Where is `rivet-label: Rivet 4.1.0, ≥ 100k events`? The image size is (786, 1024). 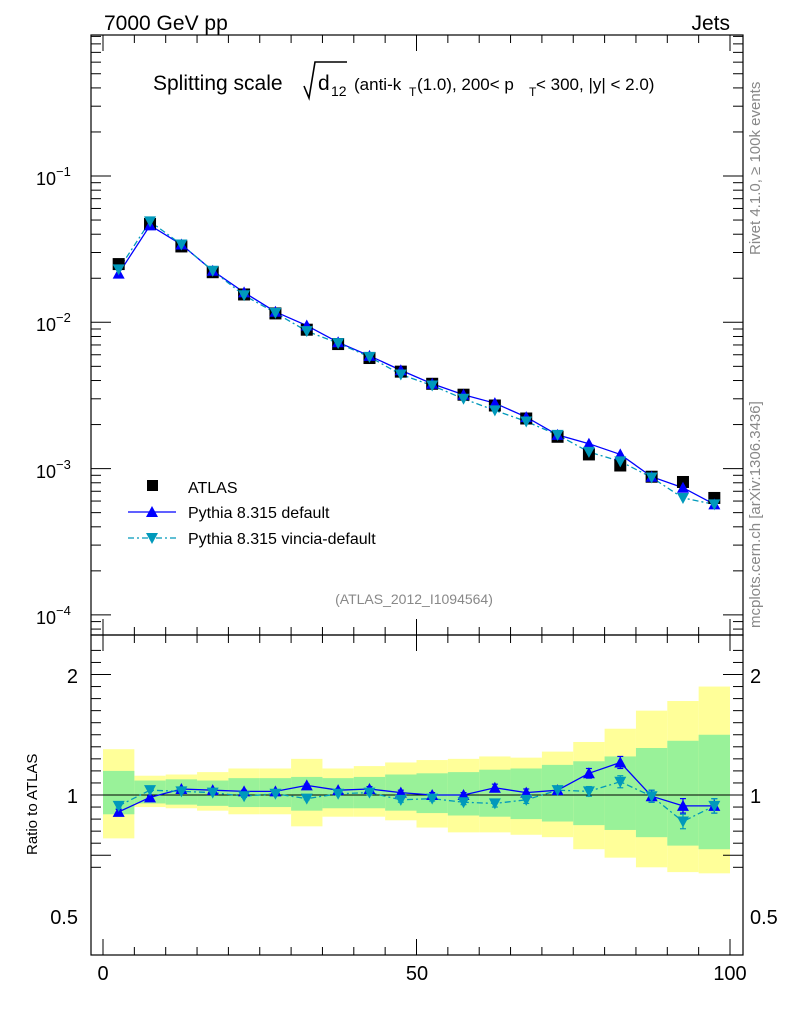
rivet-label: Rivet 4.1.0, ≥ 100k events is located at coordinates (755, 168).